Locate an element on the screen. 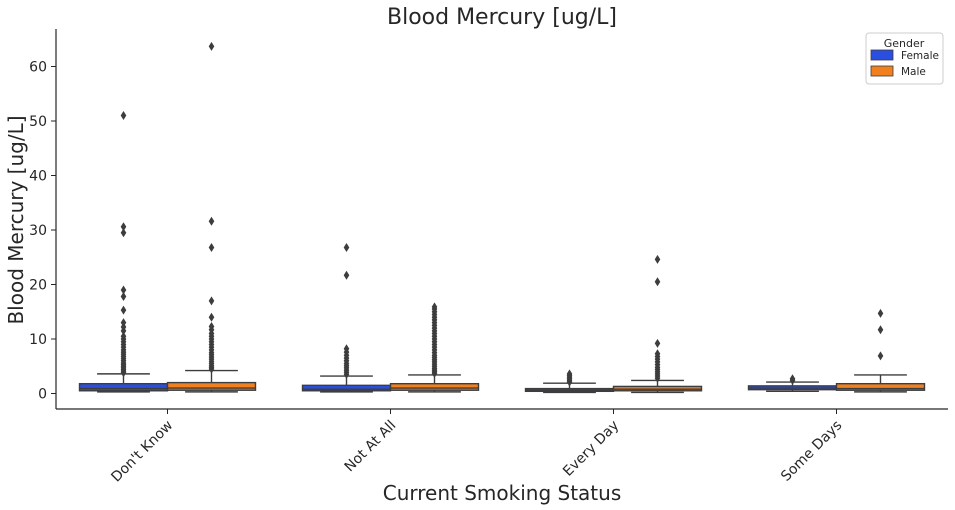 The height and width of the screenshot is (510, 955). x-axis-label: Current Smoking Status is located at coordinates (502, 493).